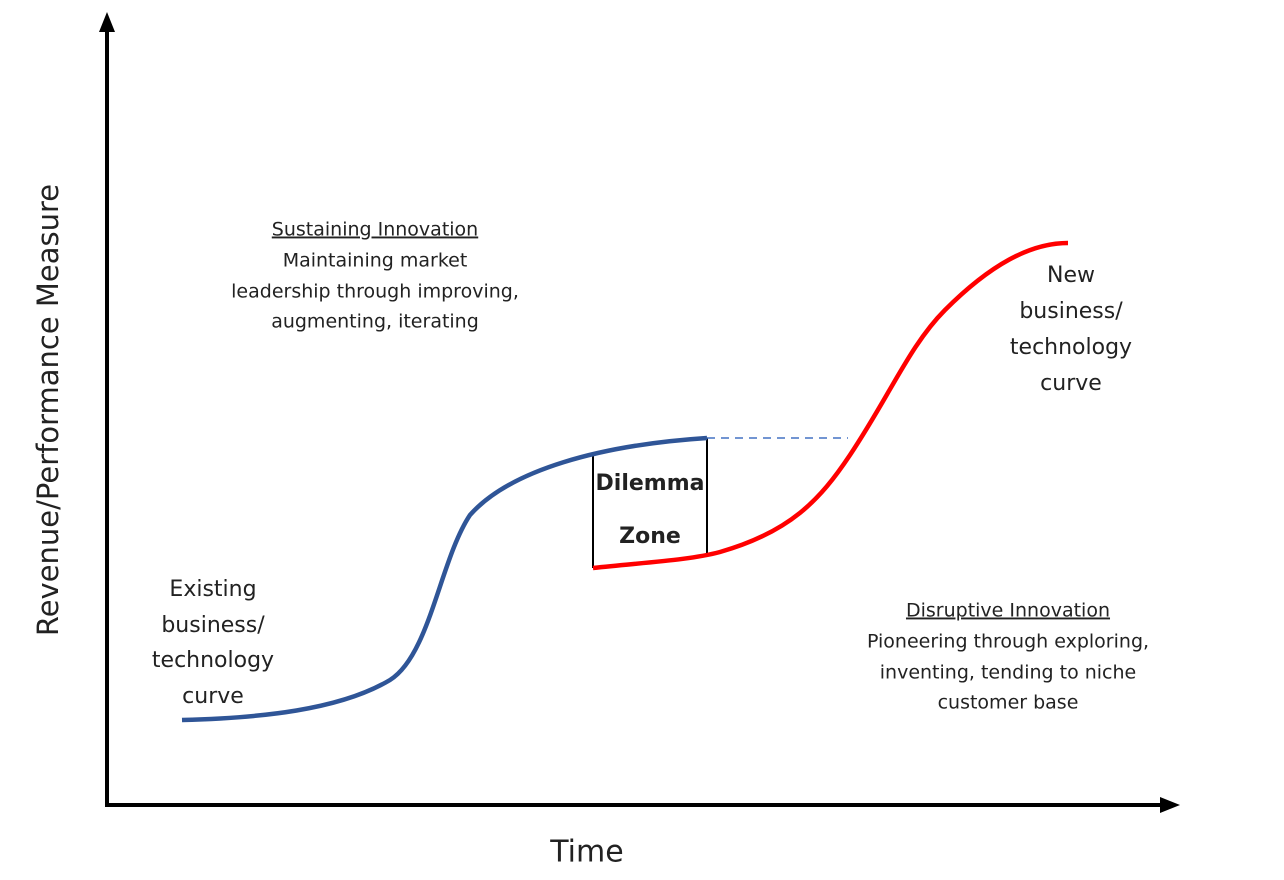  Describe the element at coordinates (375, 261) in the screenshot. I see `note-line: Maintaining market` at that location.